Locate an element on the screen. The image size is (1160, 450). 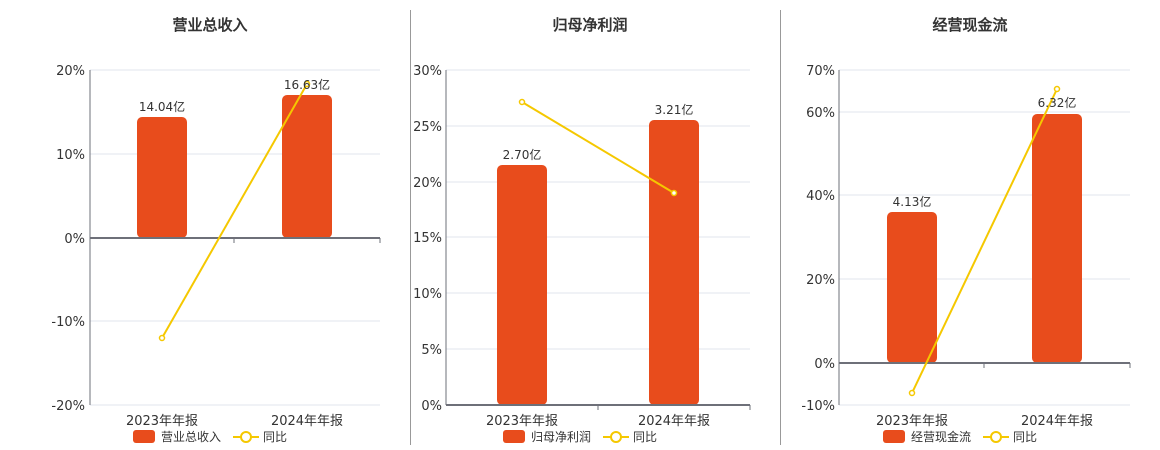
svg-text: 40% is located at coordinates (820, 196).